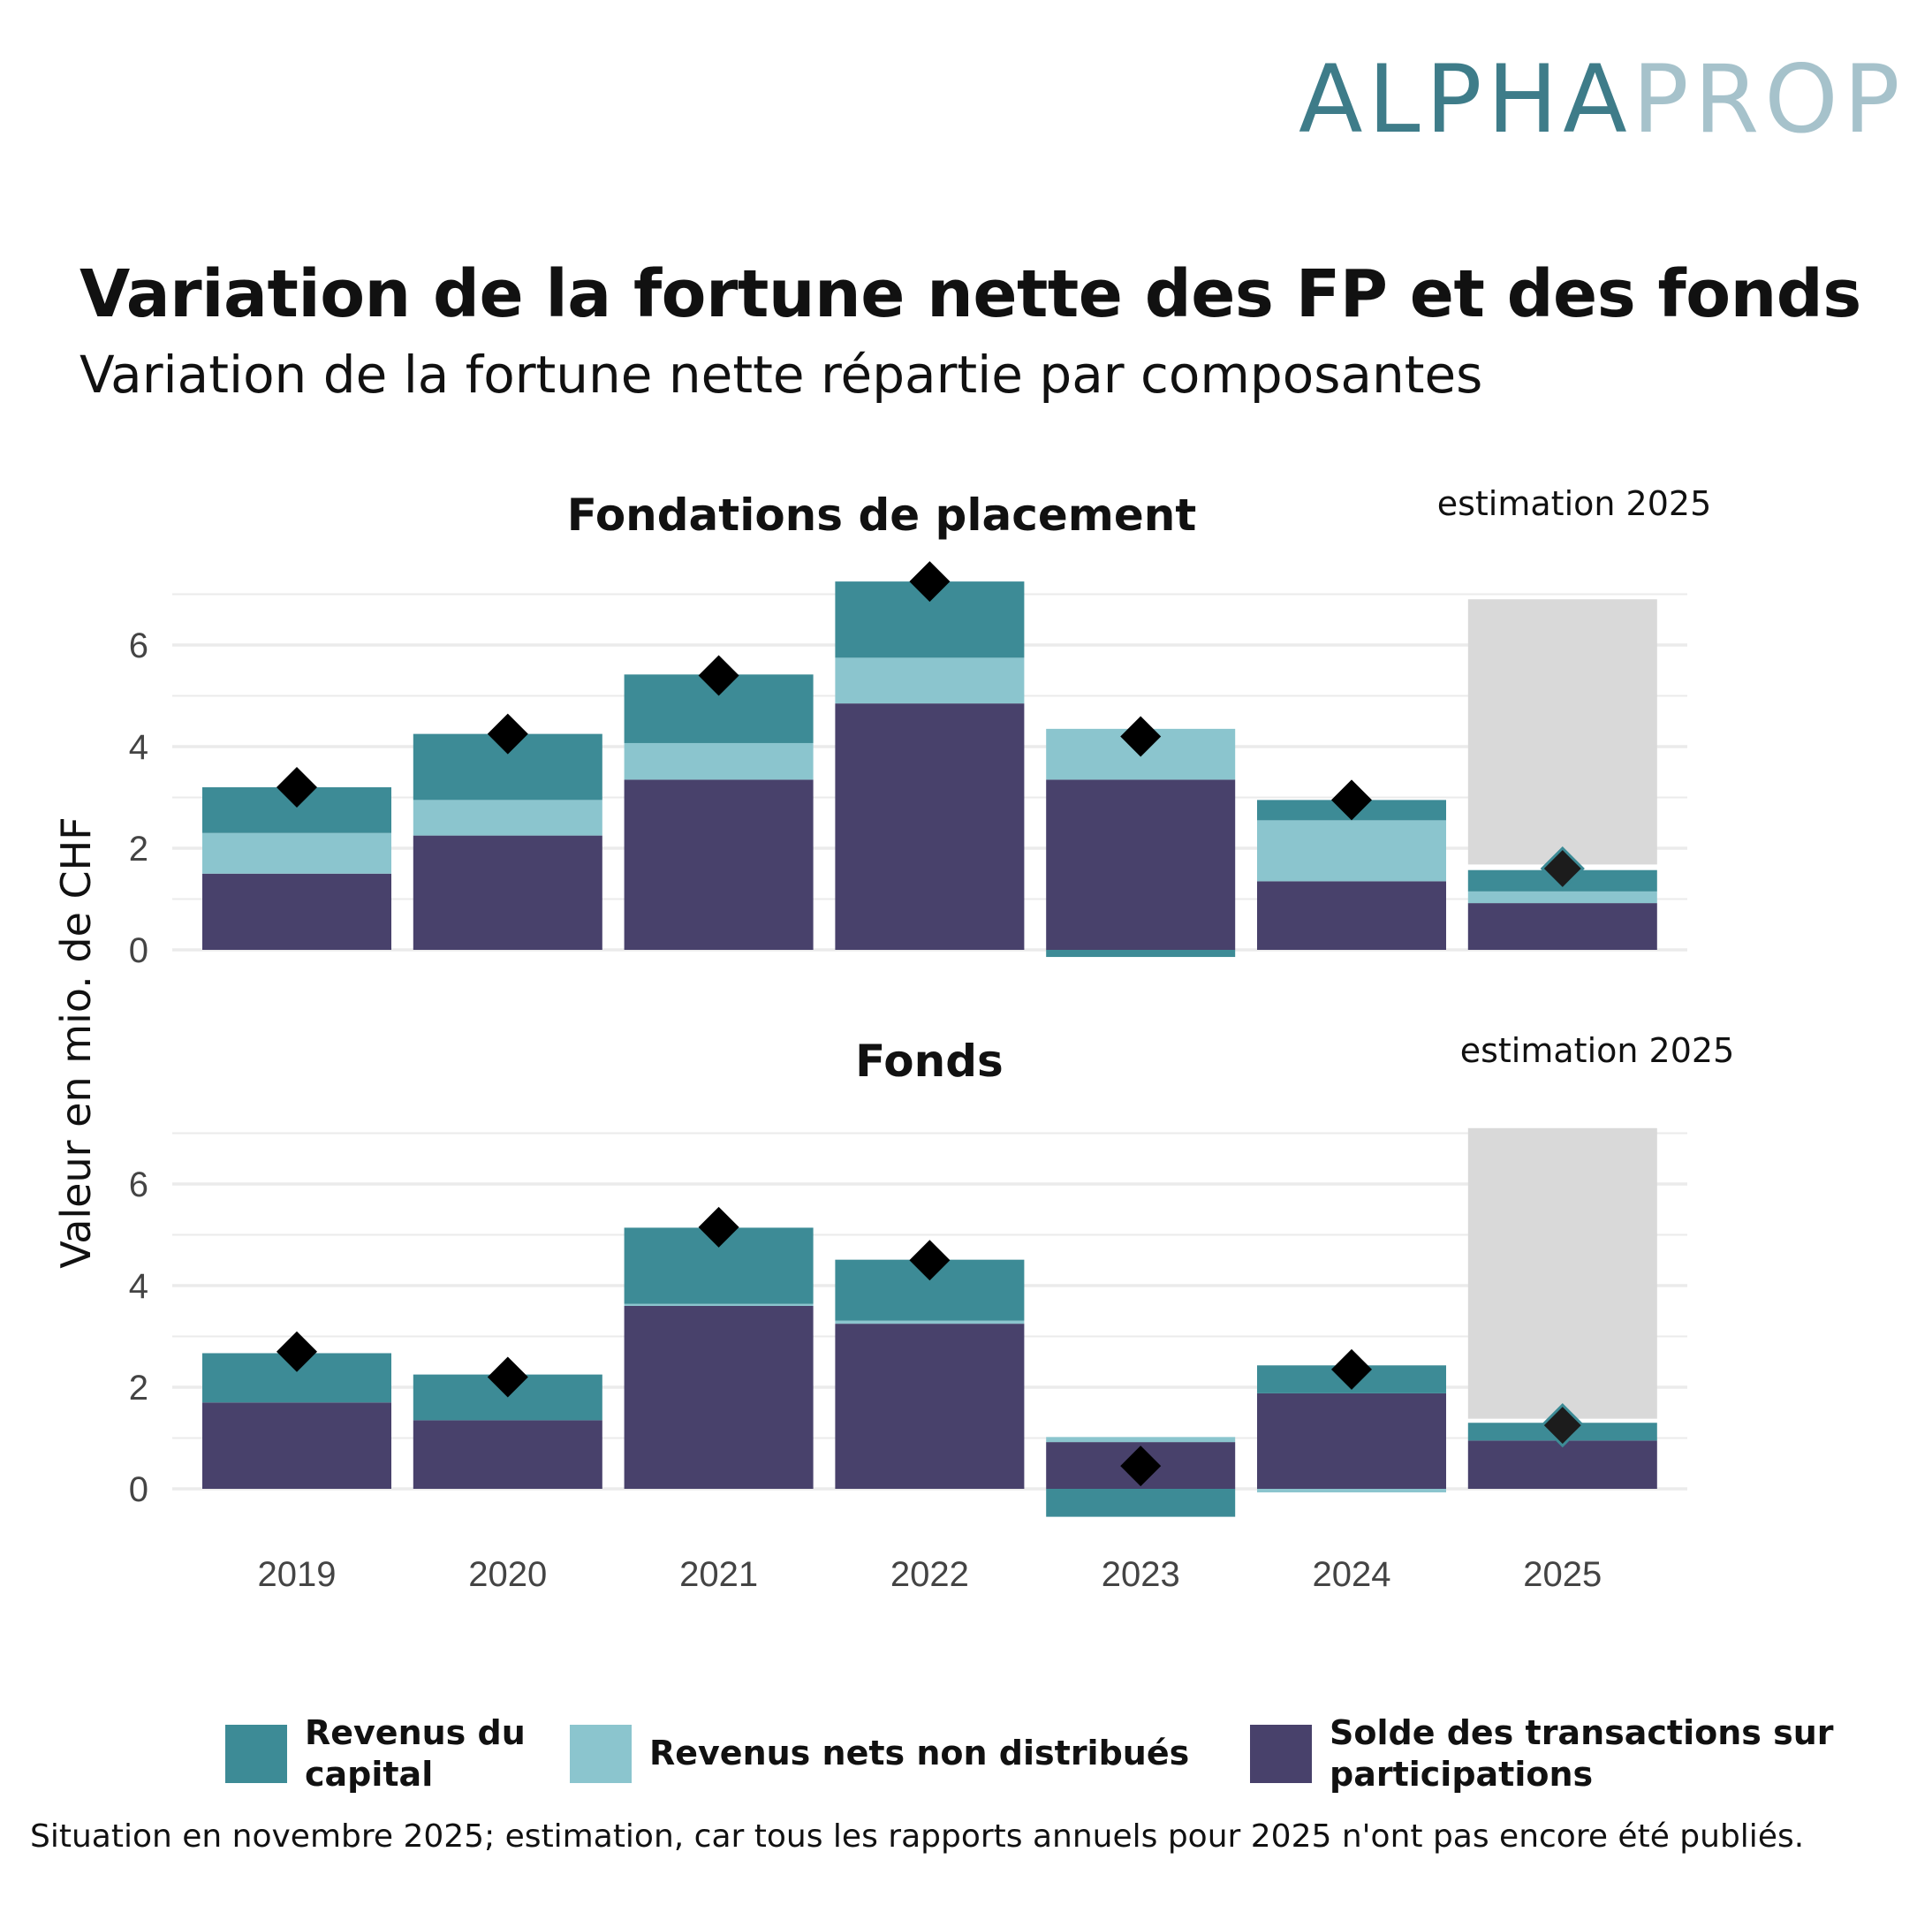 The height and width of the screenshot is (1905, 1932). I want to click on alphaprop-logo: ALPHAPROP, so click(1602, 100).